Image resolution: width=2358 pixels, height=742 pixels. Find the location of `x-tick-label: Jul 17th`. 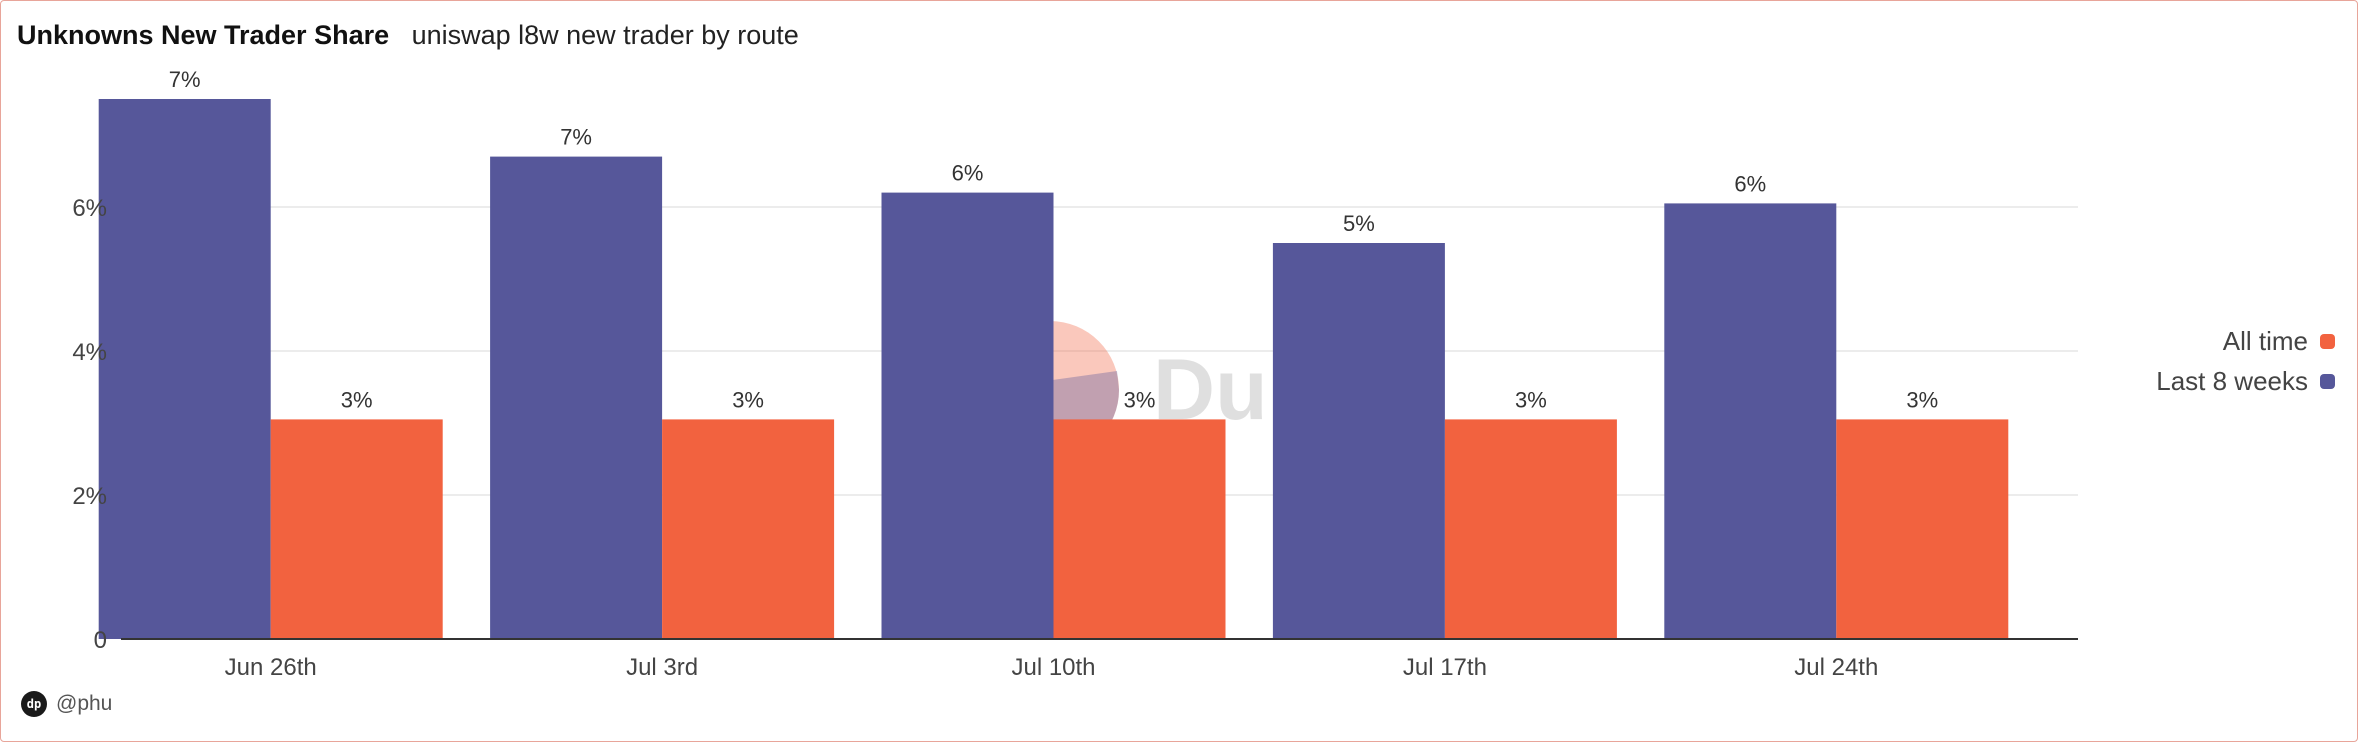

x-tick-label: Jul 17th is located at coordinates (1445, 667).